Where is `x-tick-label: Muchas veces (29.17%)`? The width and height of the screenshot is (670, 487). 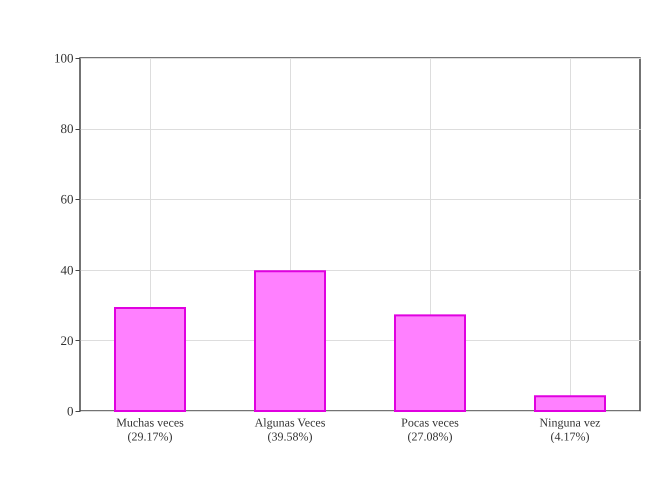
x-tick-label: Muchas veces (29.17%) is located at coordinates (150, 430).